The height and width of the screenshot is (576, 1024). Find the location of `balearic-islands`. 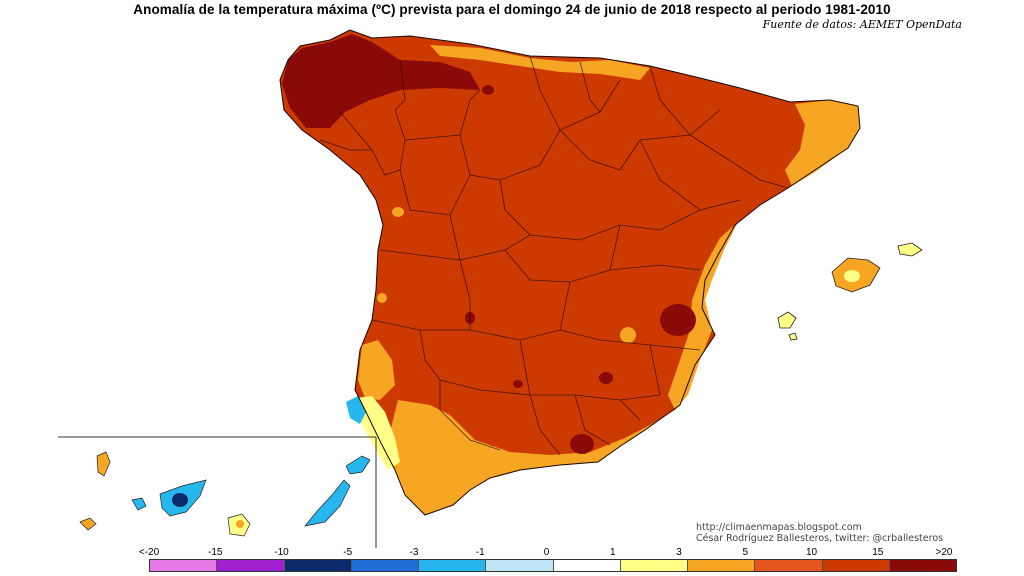

balearic-islands is located at coordinates (850, 291).